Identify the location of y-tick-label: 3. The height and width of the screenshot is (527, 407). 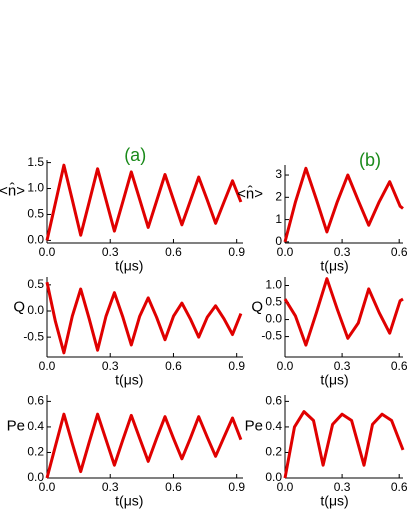
(278, 174).